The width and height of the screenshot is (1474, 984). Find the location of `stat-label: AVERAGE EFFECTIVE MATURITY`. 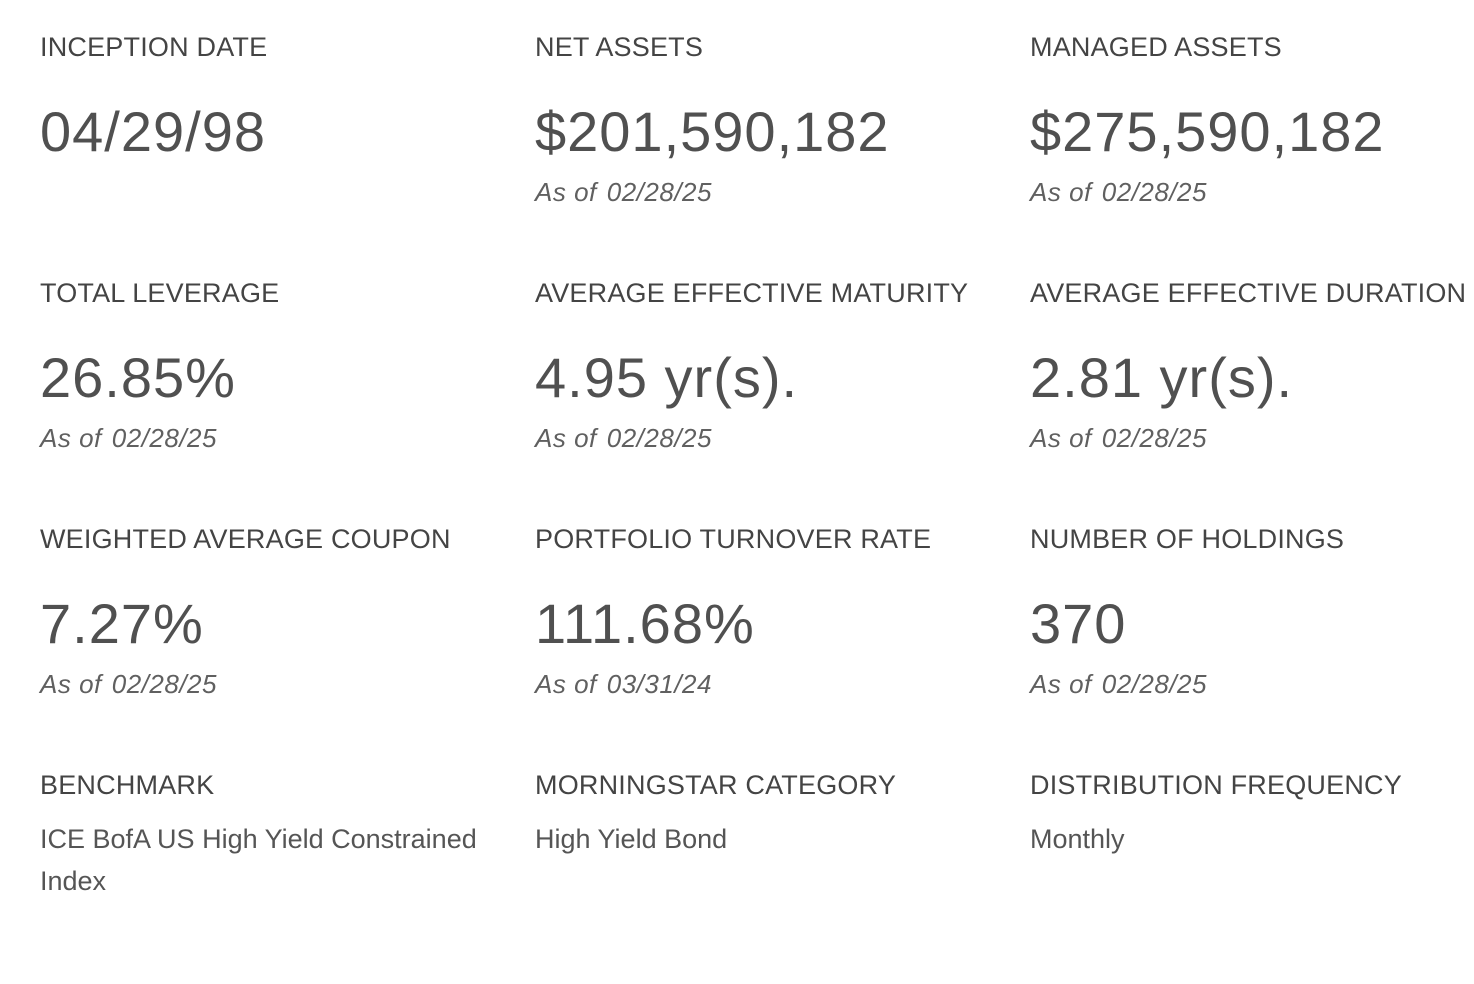

stat-label: AVERAGE EFFECTIVE MATURITY is located at coordinates (752, 293).